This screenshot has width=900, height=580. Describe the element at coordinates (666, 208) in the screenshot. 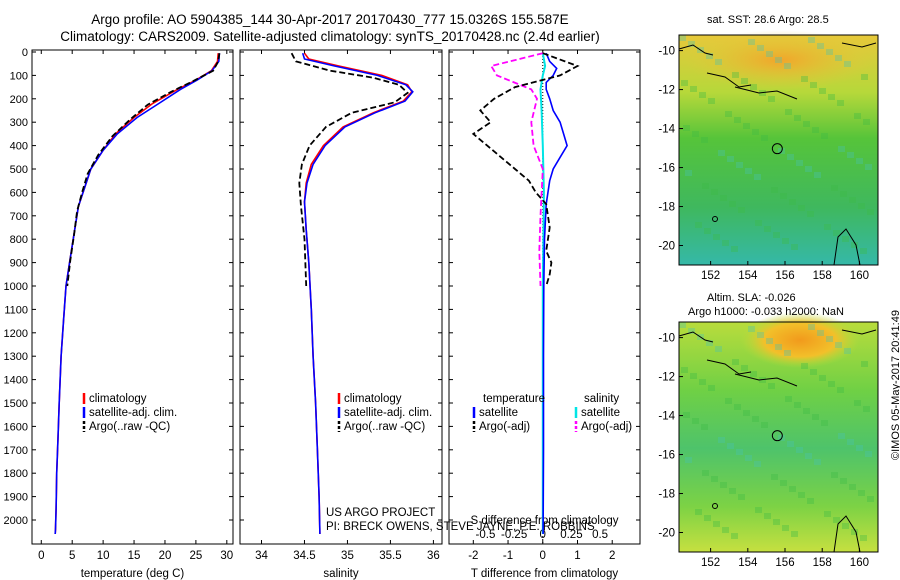

I see `map-y-tick-label: -18` at that location.